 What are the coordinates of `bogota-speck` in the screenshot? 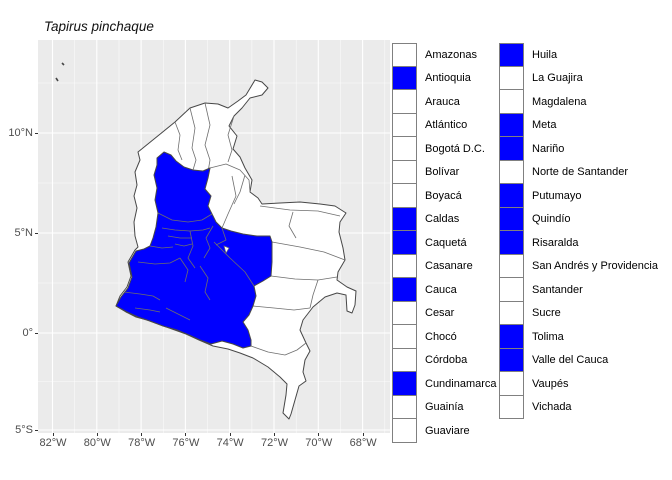 It's located at (226, 249).